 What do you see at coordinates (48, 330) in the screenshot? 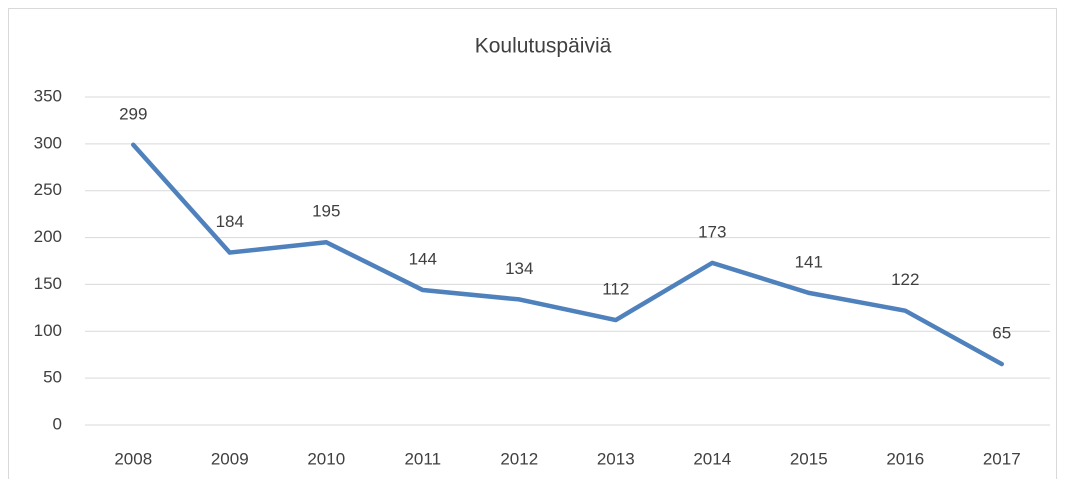
I see `y-tick-label: 100` at bounding box center [48, 330].